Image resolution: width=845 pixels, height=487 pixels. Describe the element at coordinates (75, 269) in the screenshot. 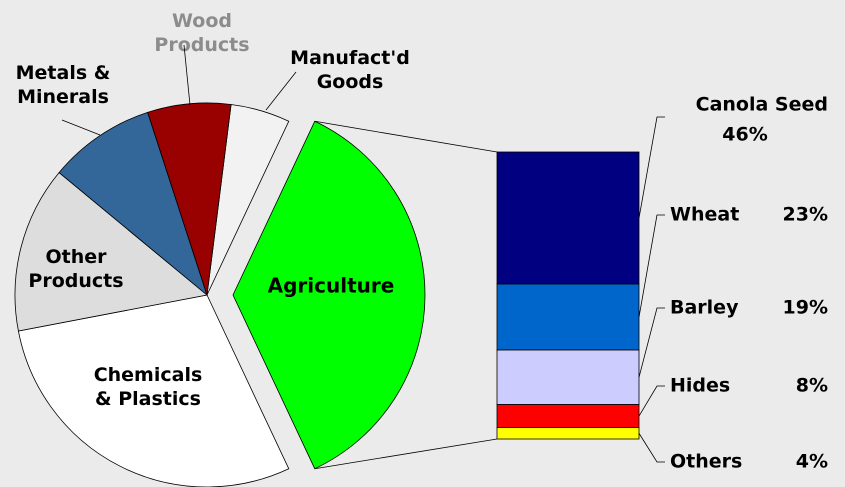

I see `pie-label: Other Products` at that location.